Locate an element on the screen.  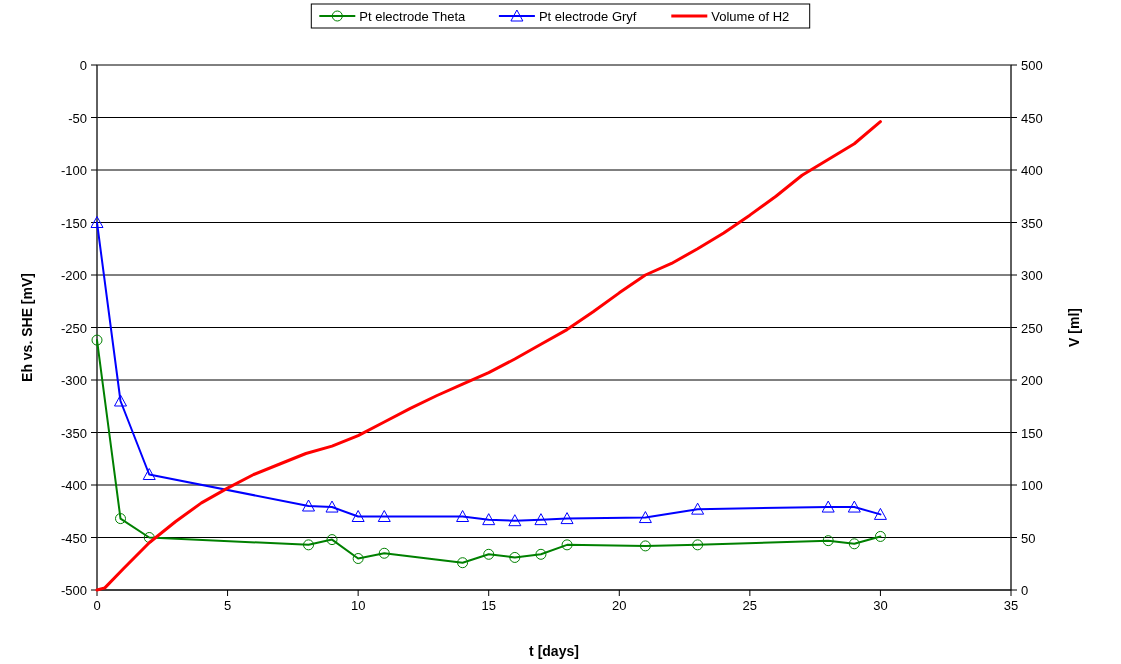
y-tick-label: -350 is located at coordinates (73, 433).